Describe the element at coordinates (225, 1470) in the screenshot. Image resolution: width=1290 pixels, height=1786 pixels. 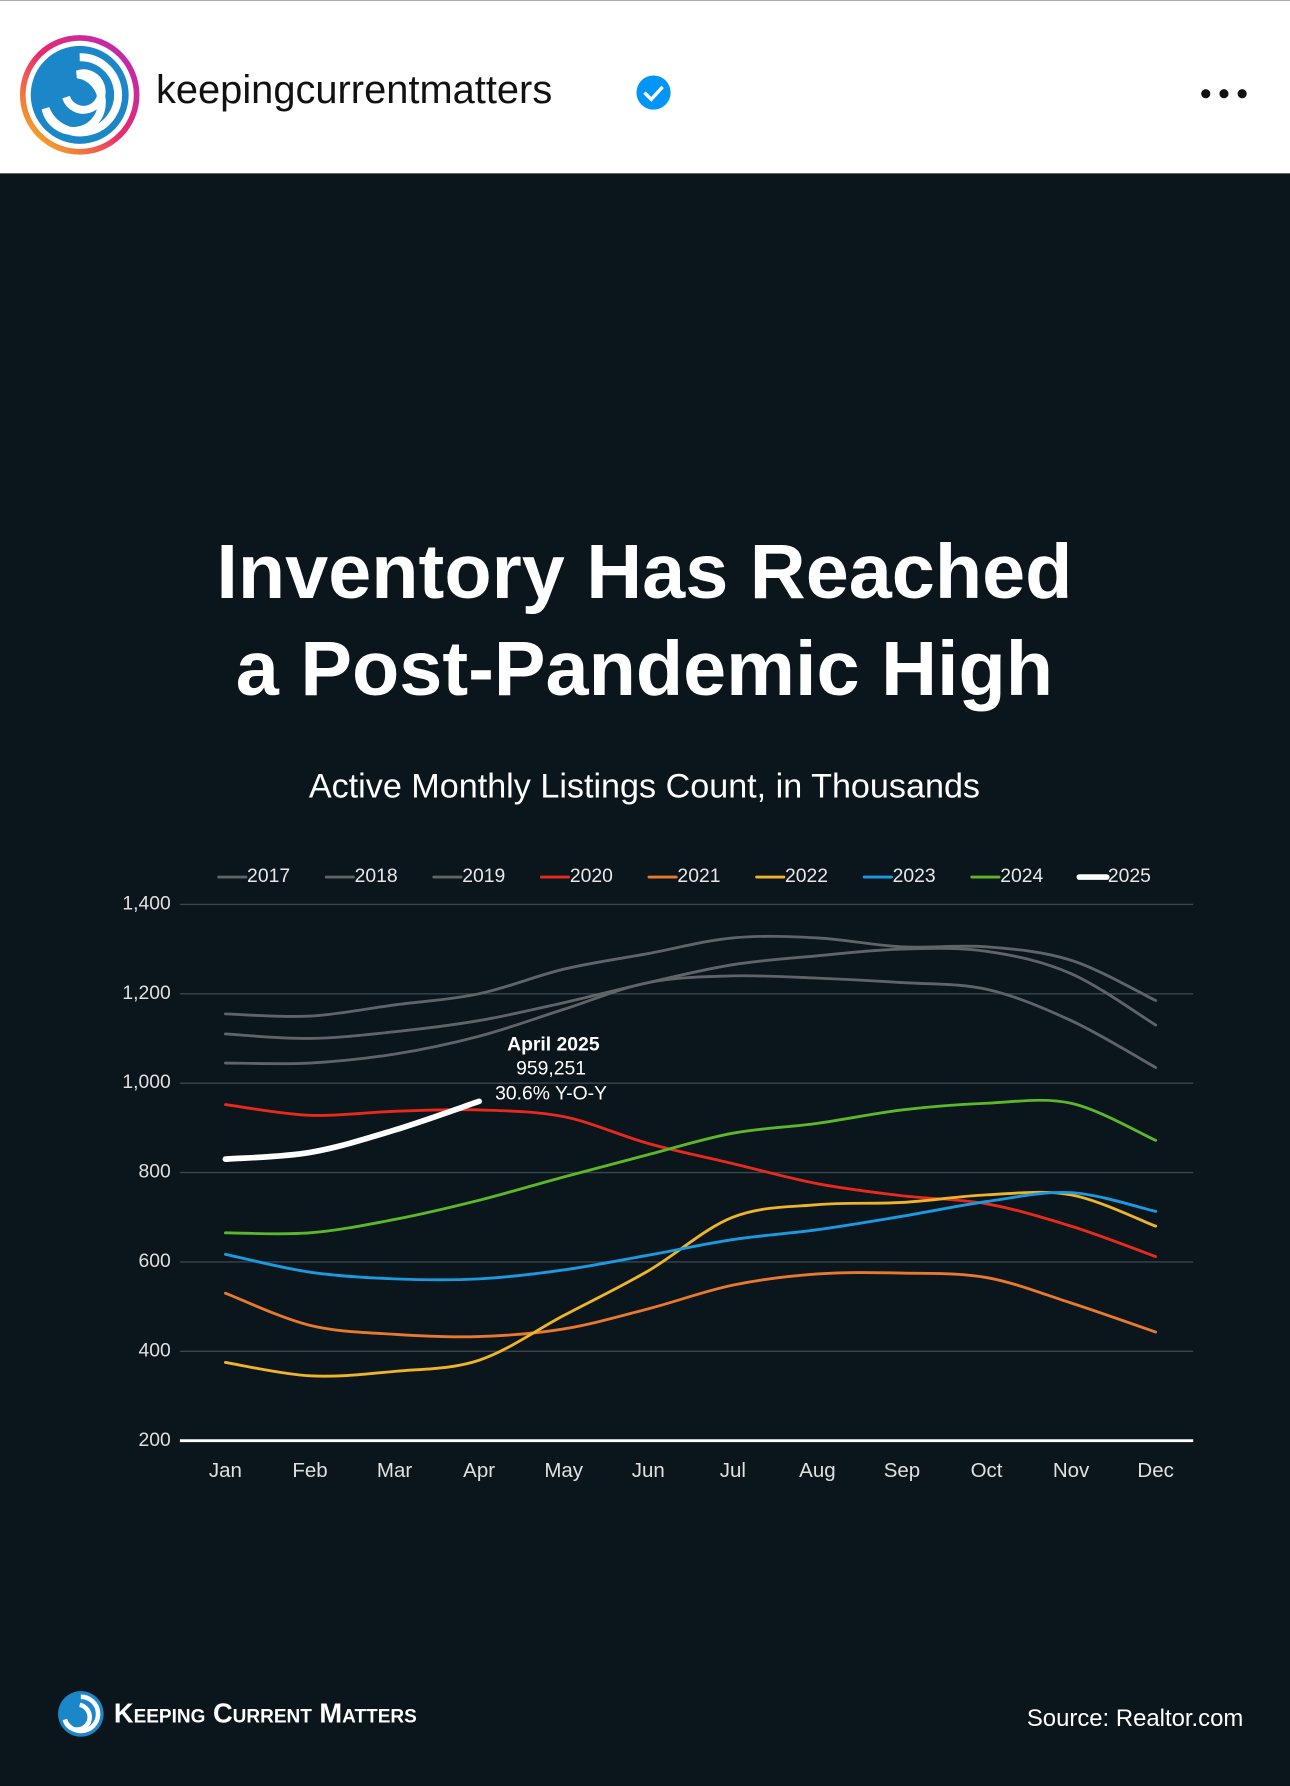
I see `x-tick-label: Jan` at that location.